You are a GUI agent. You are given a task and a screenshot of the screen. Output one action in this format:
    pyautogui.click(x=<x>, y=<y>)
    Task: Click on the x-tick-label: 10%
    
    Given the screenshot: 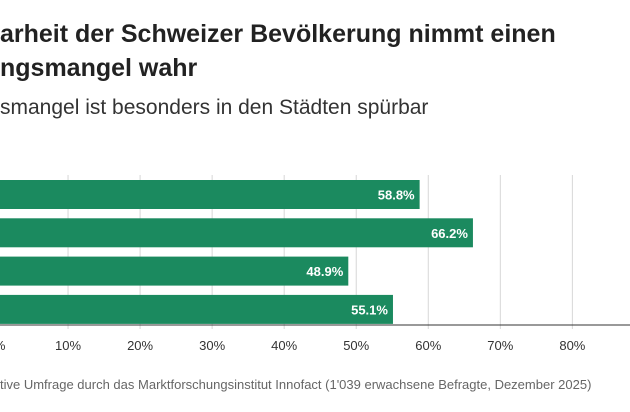 What is the action you would take?
    pyautogui.click(x=68, y=345)
    